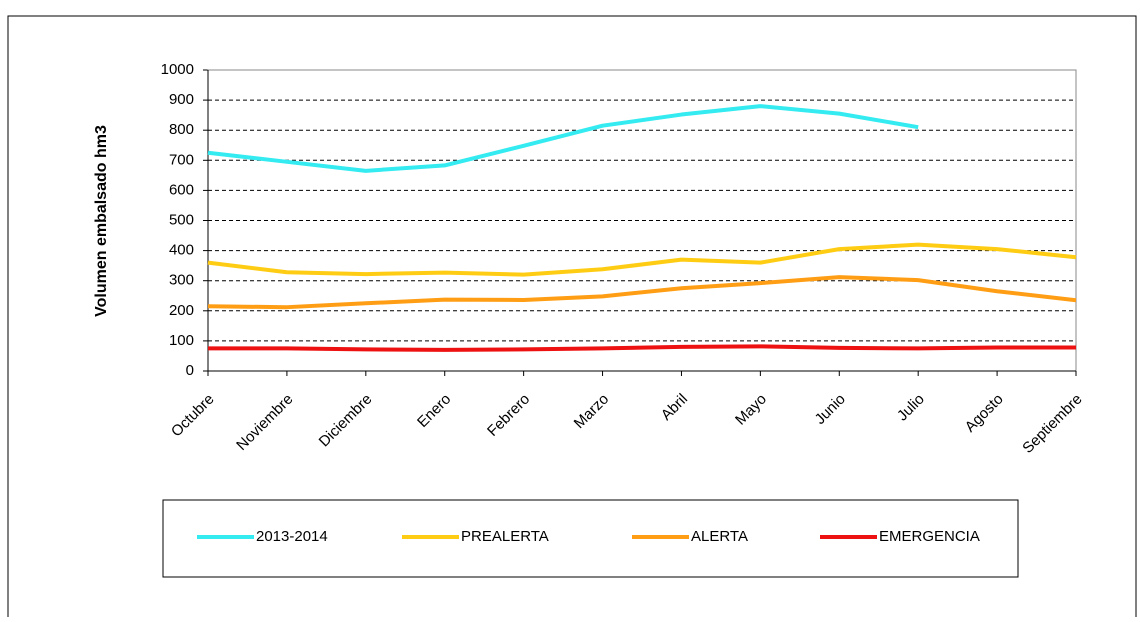  What do you see at coordinates (181, 219) in the screenshot?
I see `y-tick-label: 500` at bounding box center [181, 219].